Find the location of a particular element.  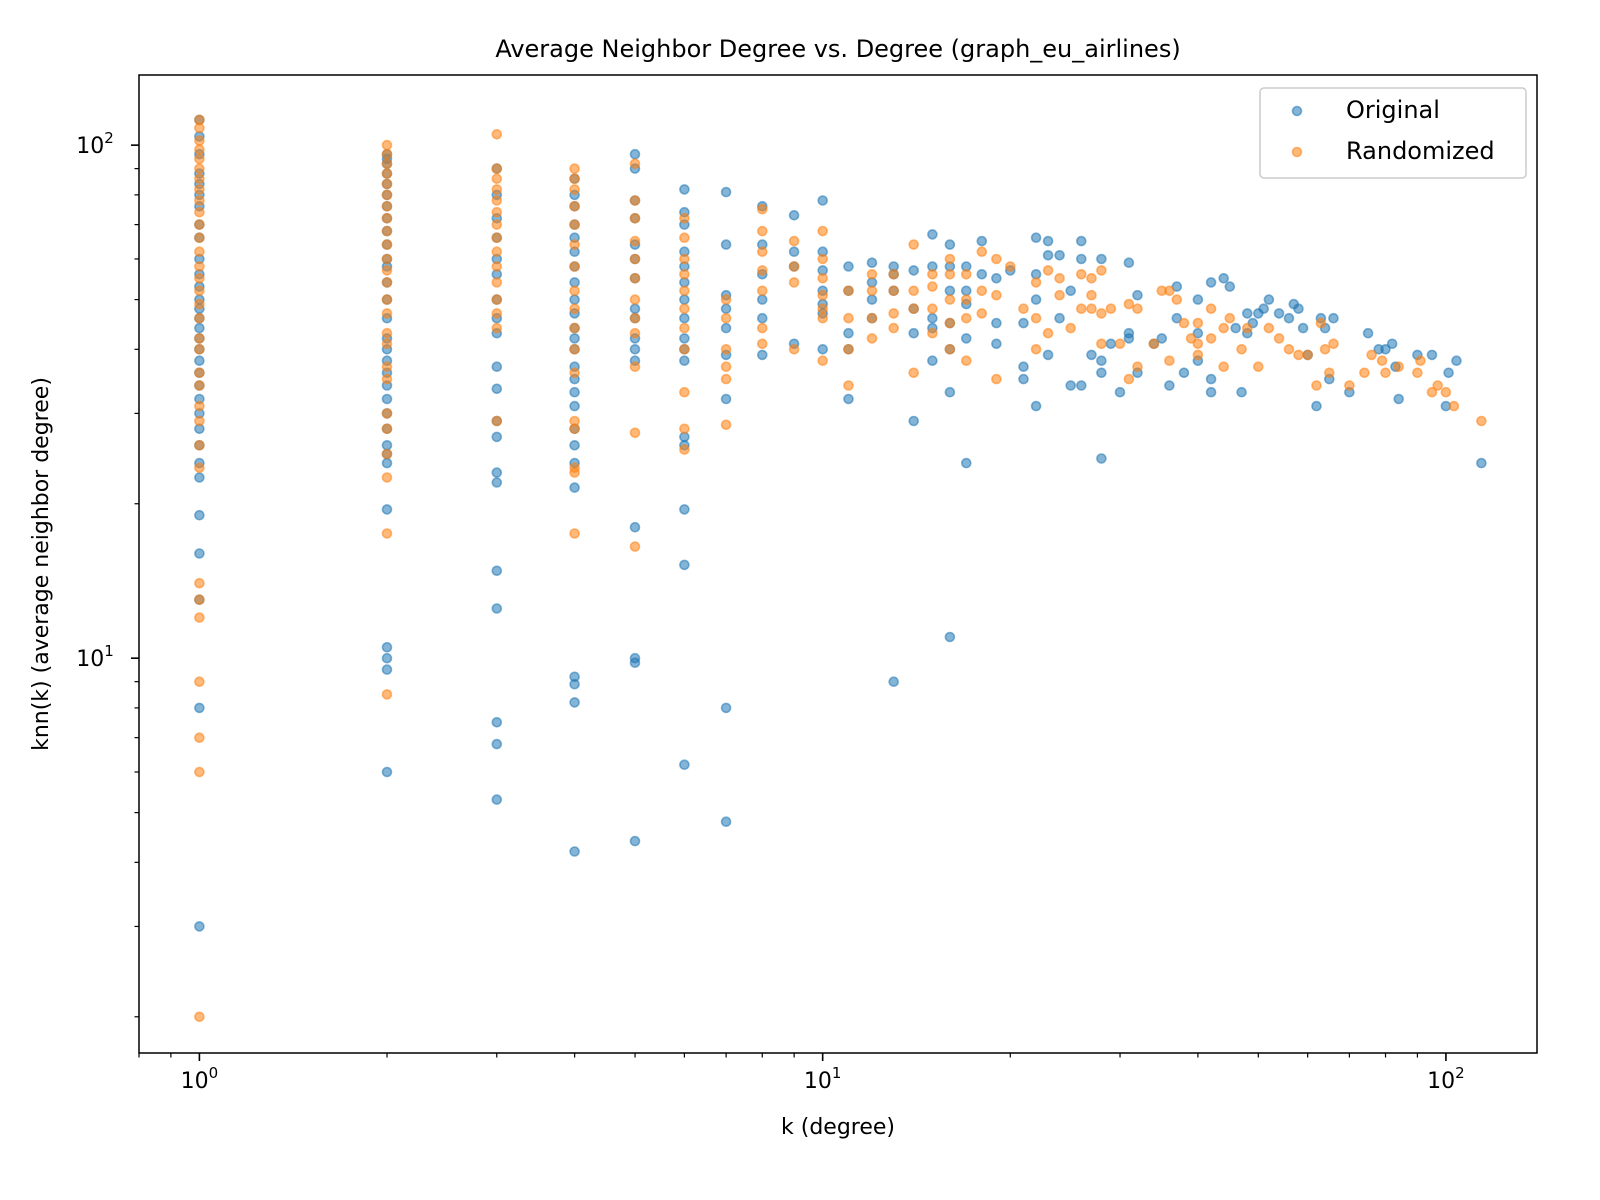

legend-box is located at coordinates (1393, 133).